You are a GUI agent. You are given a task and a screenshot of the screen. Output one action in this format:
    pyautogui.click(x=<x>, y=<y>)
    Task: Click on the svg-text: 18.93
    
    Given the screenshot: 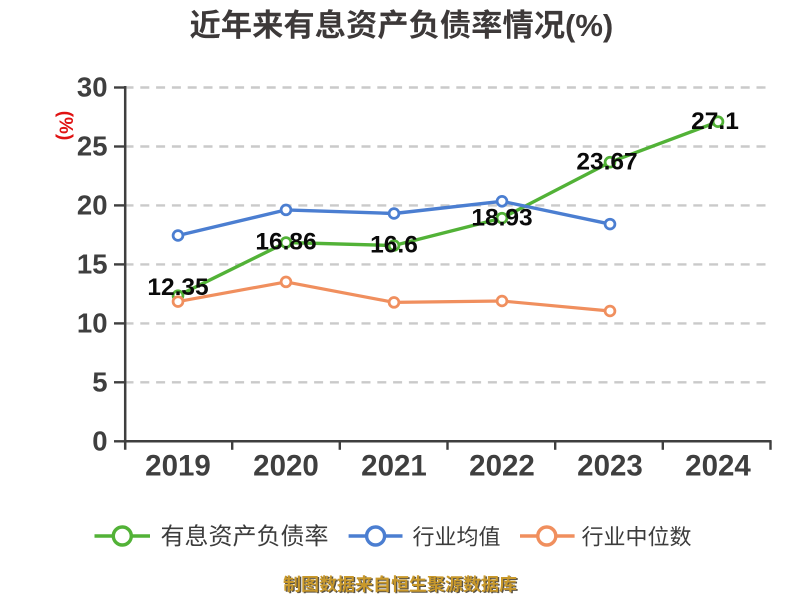 What is the action you would take?
    pyautogui.click(x=501, y=217)
    